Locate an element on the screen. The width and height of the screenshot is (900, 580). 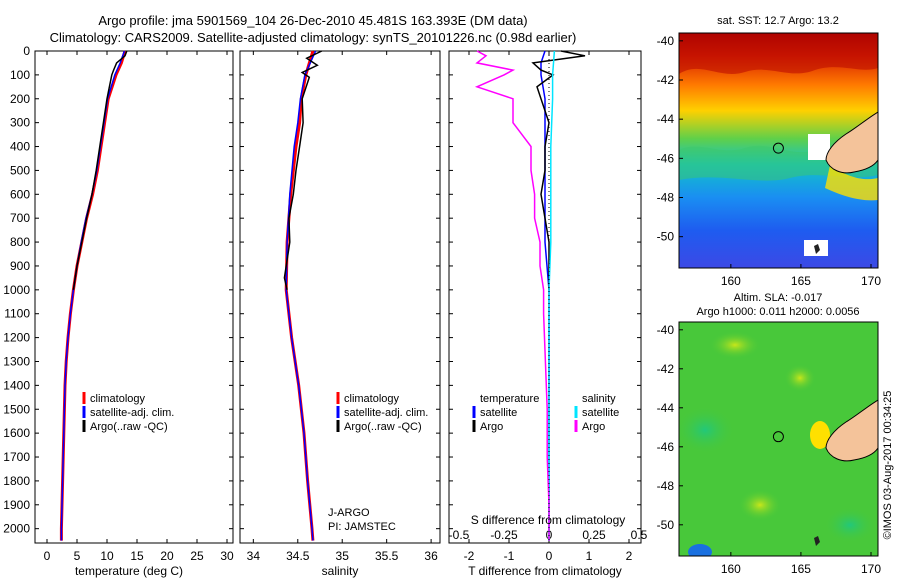
legend-temperature-heading: temperature is located at coordinates (509, 399).